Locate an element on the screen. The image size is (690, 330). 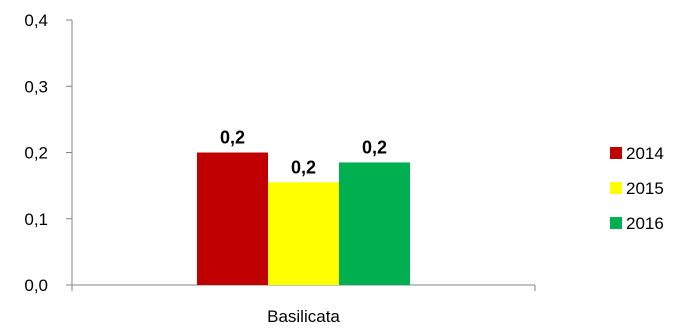
legend: 2014 2015 2016 is located at coordinates (637, 188).